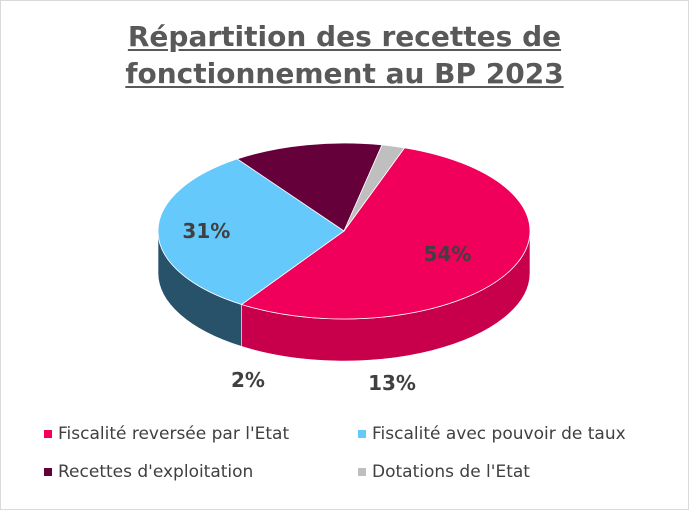 The width and height of the screenshot is (689, 510). Describe the element at coordinates (451, 472) in the screenshot. I see `legend-label-3: Dotations de l'Etat` at that location.